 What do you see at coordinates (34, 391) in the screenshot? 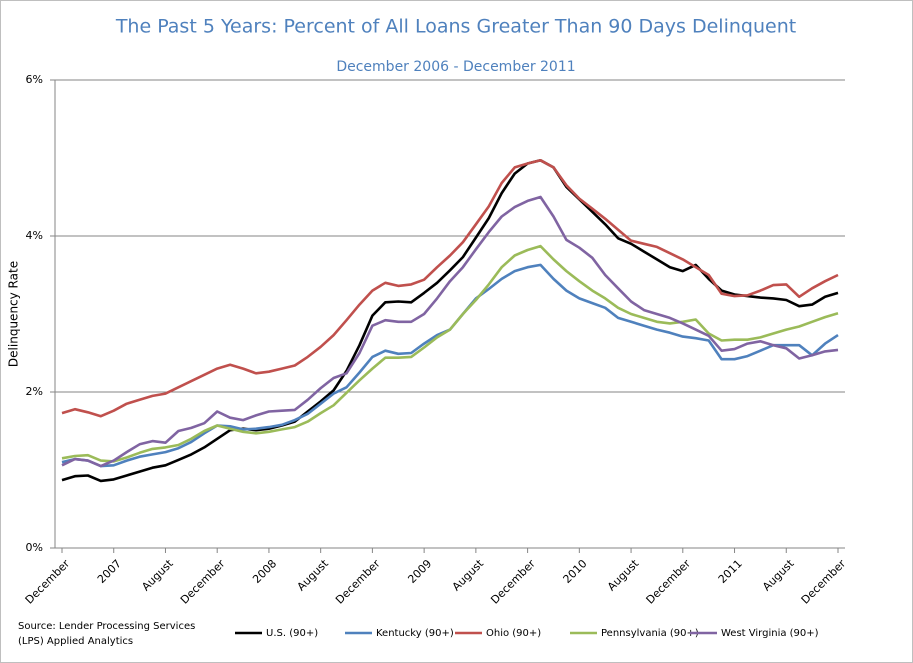
I see `y-tick-label: 2%` at bounding box center [34, 391].